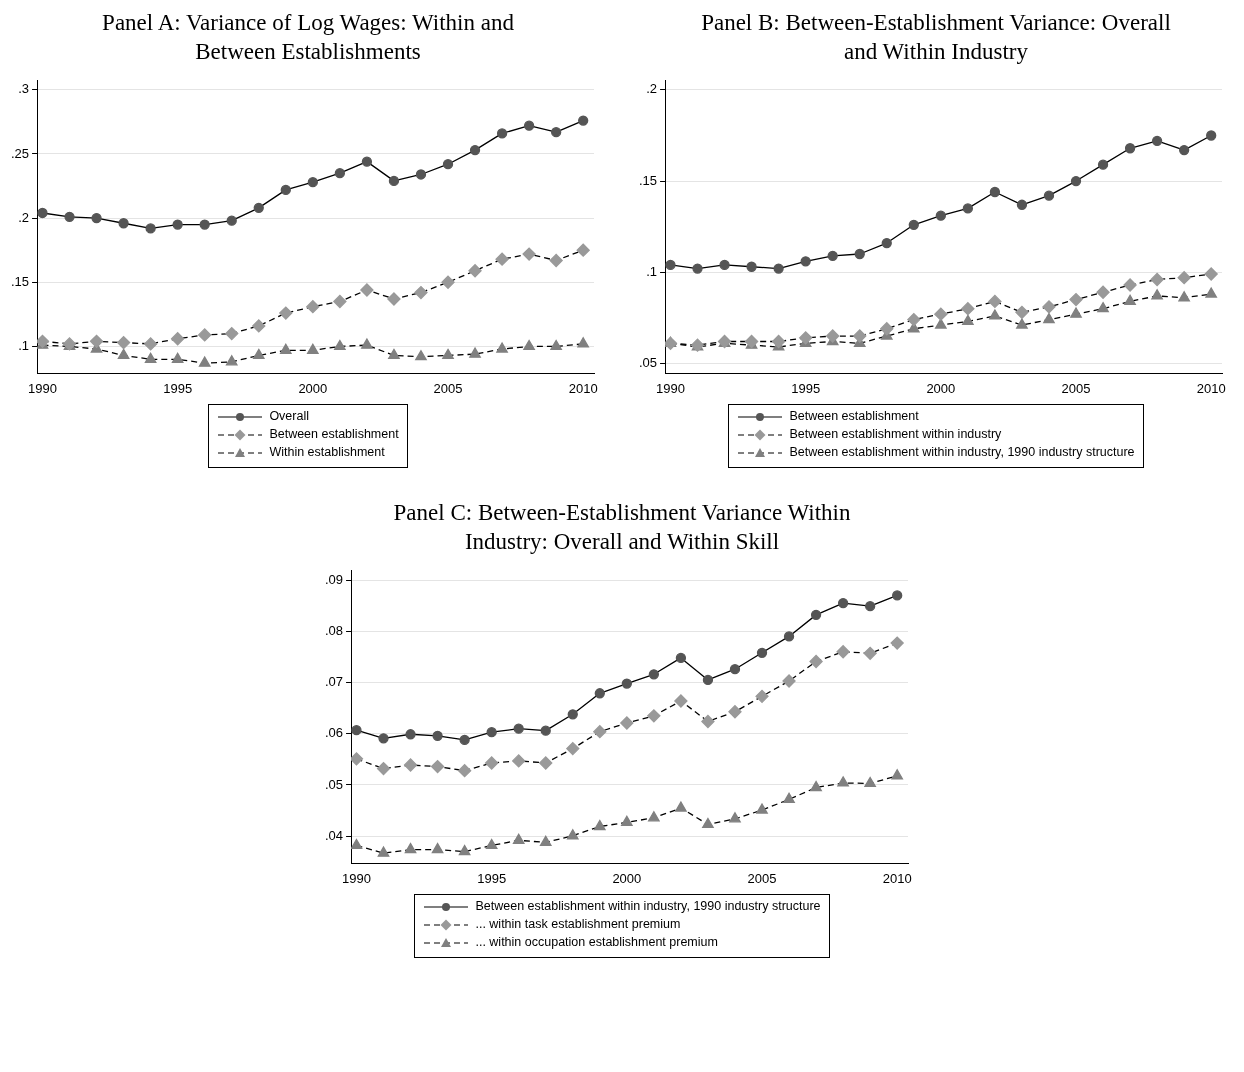 This screenshot has height=1072, width=1244. What do you see at coordinates (308, 37) in the screenshot?
I see `chart-title: Panel A: Variance of Log Wages: Within and Between Establishments` at bounding box center [308, 37].